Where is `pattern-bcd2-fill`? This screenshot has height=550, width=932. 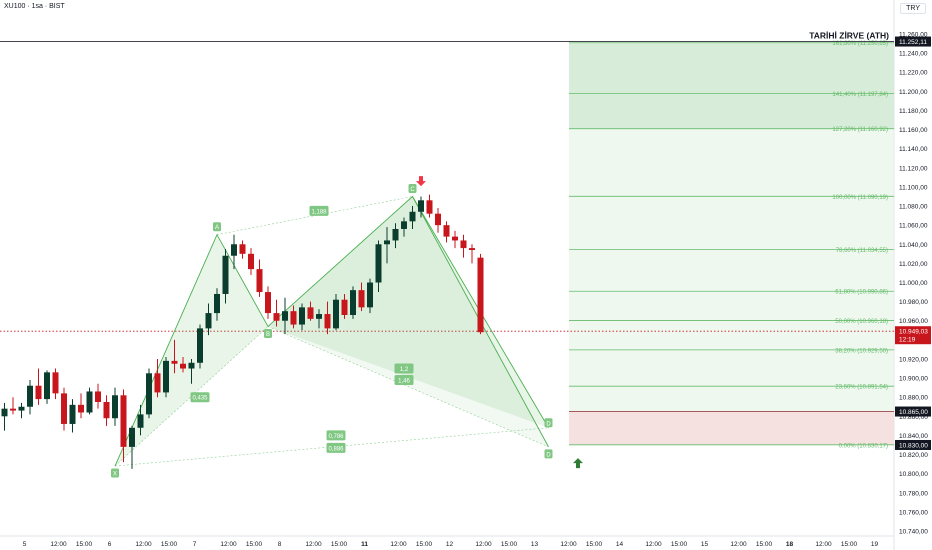 pattern-bcd2-fill is located at coordinates (408, 321).